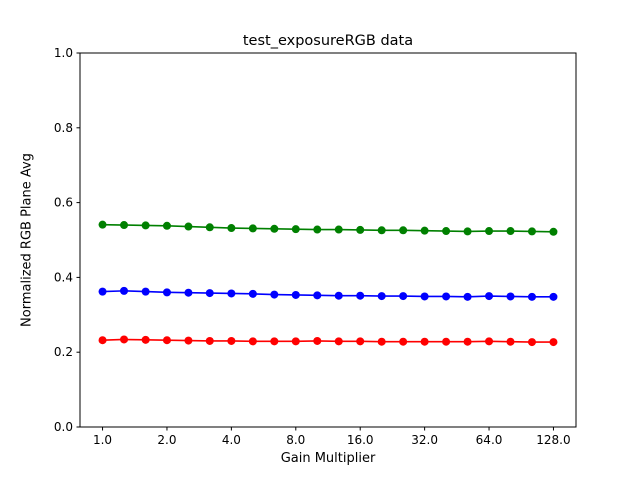 The width and height of the screenshot is (640, 480). Describe the element at coordinates (63, 427) in the screenshot. I see `y-tick-label: 0.0` at that location.